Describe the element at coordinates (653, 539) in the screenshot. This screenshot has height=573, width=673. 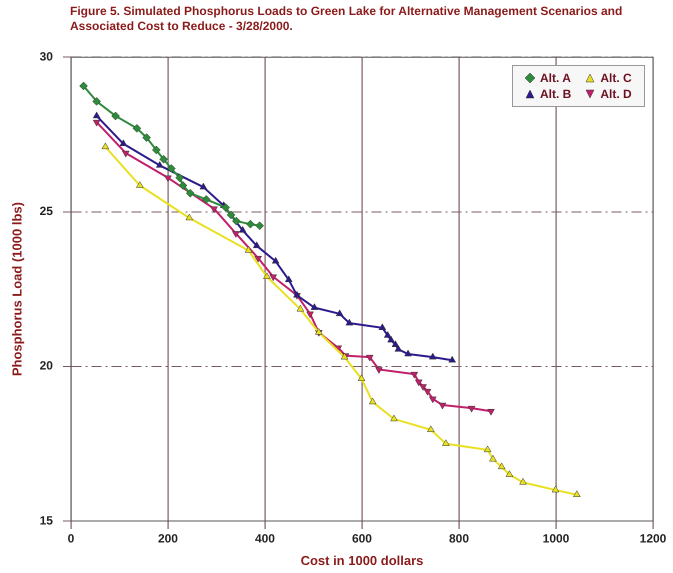
I see `x-tick-label: 1200` at that location.